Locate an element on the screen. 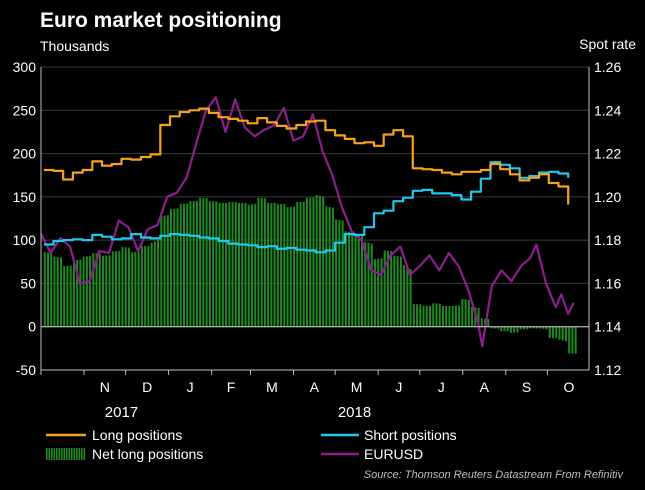 Image resolution: width=645 pixels, height=490 pixels. month-label: F is located at coordinates (231, 387).